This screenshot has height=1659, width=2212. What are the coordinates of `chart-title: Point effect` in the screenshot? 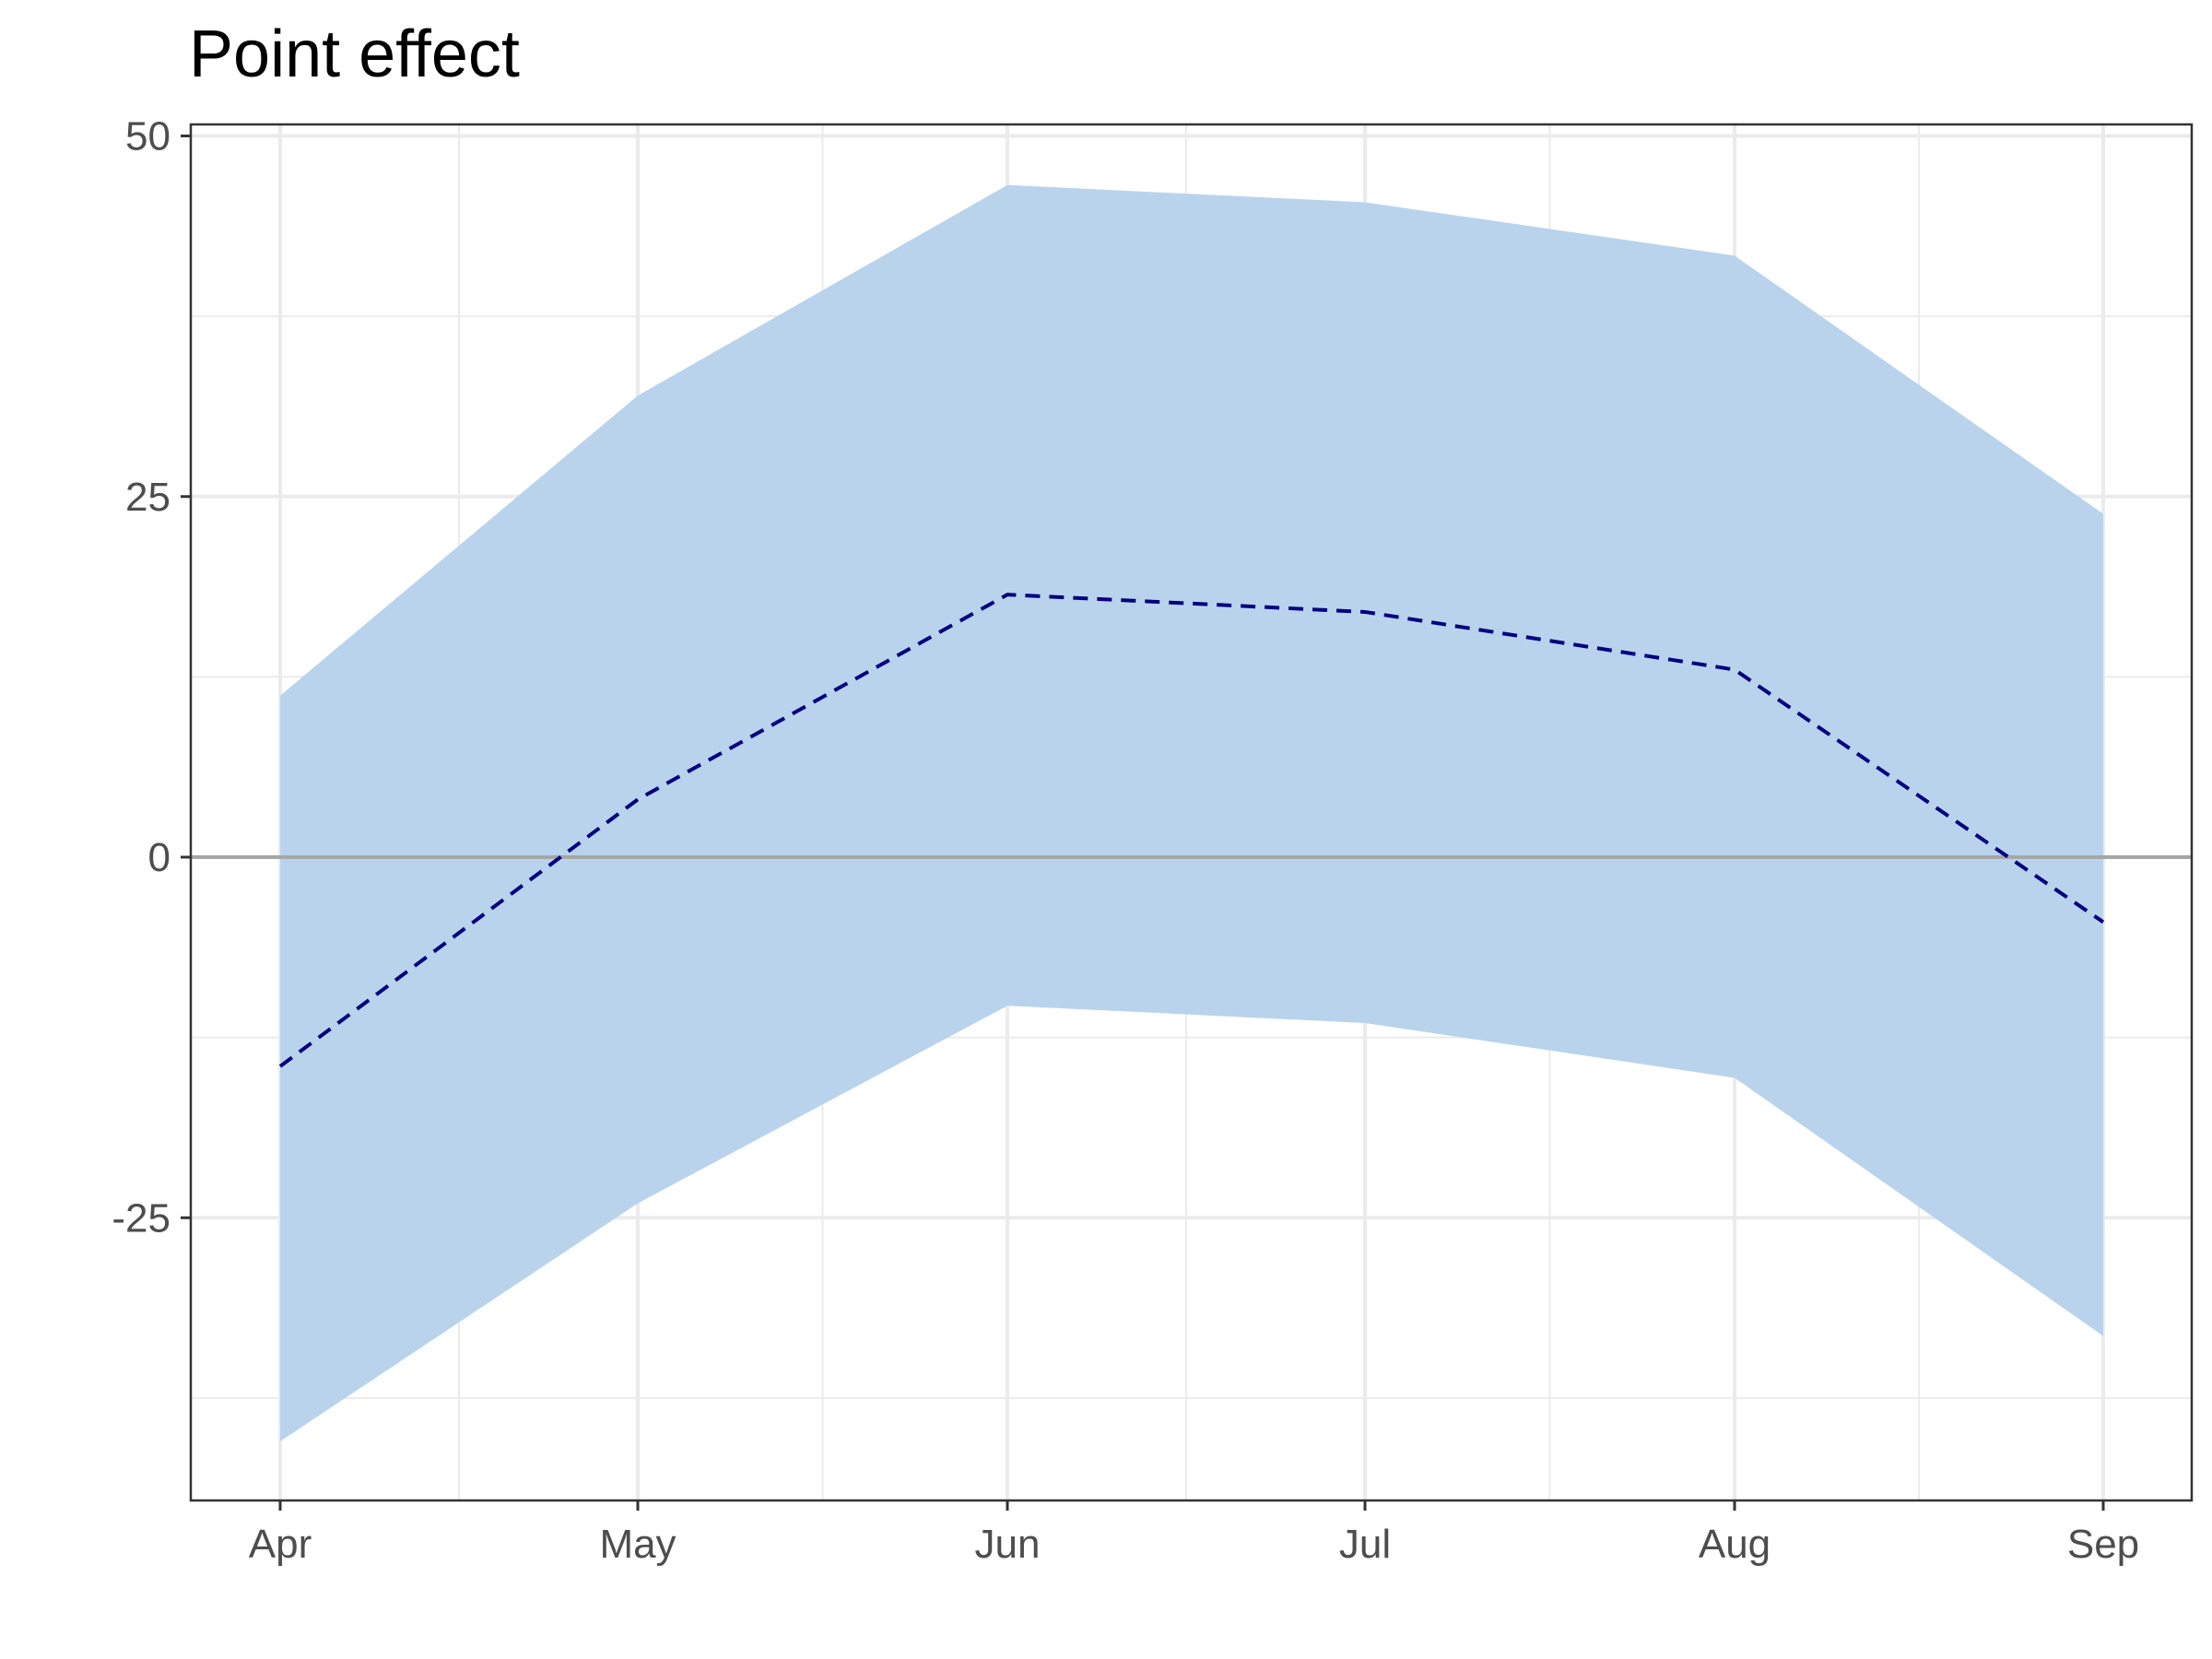 It's located at (354, 54).